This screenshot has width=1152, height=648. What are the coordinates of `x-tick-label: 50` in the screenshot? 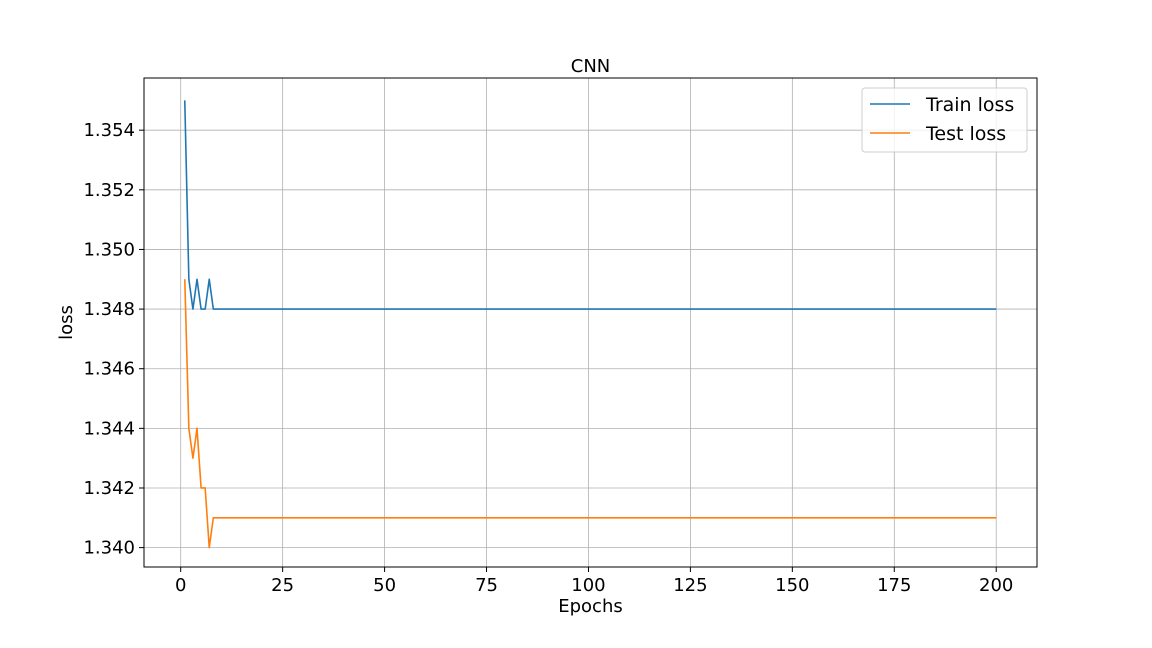 It's located at (384, 585).